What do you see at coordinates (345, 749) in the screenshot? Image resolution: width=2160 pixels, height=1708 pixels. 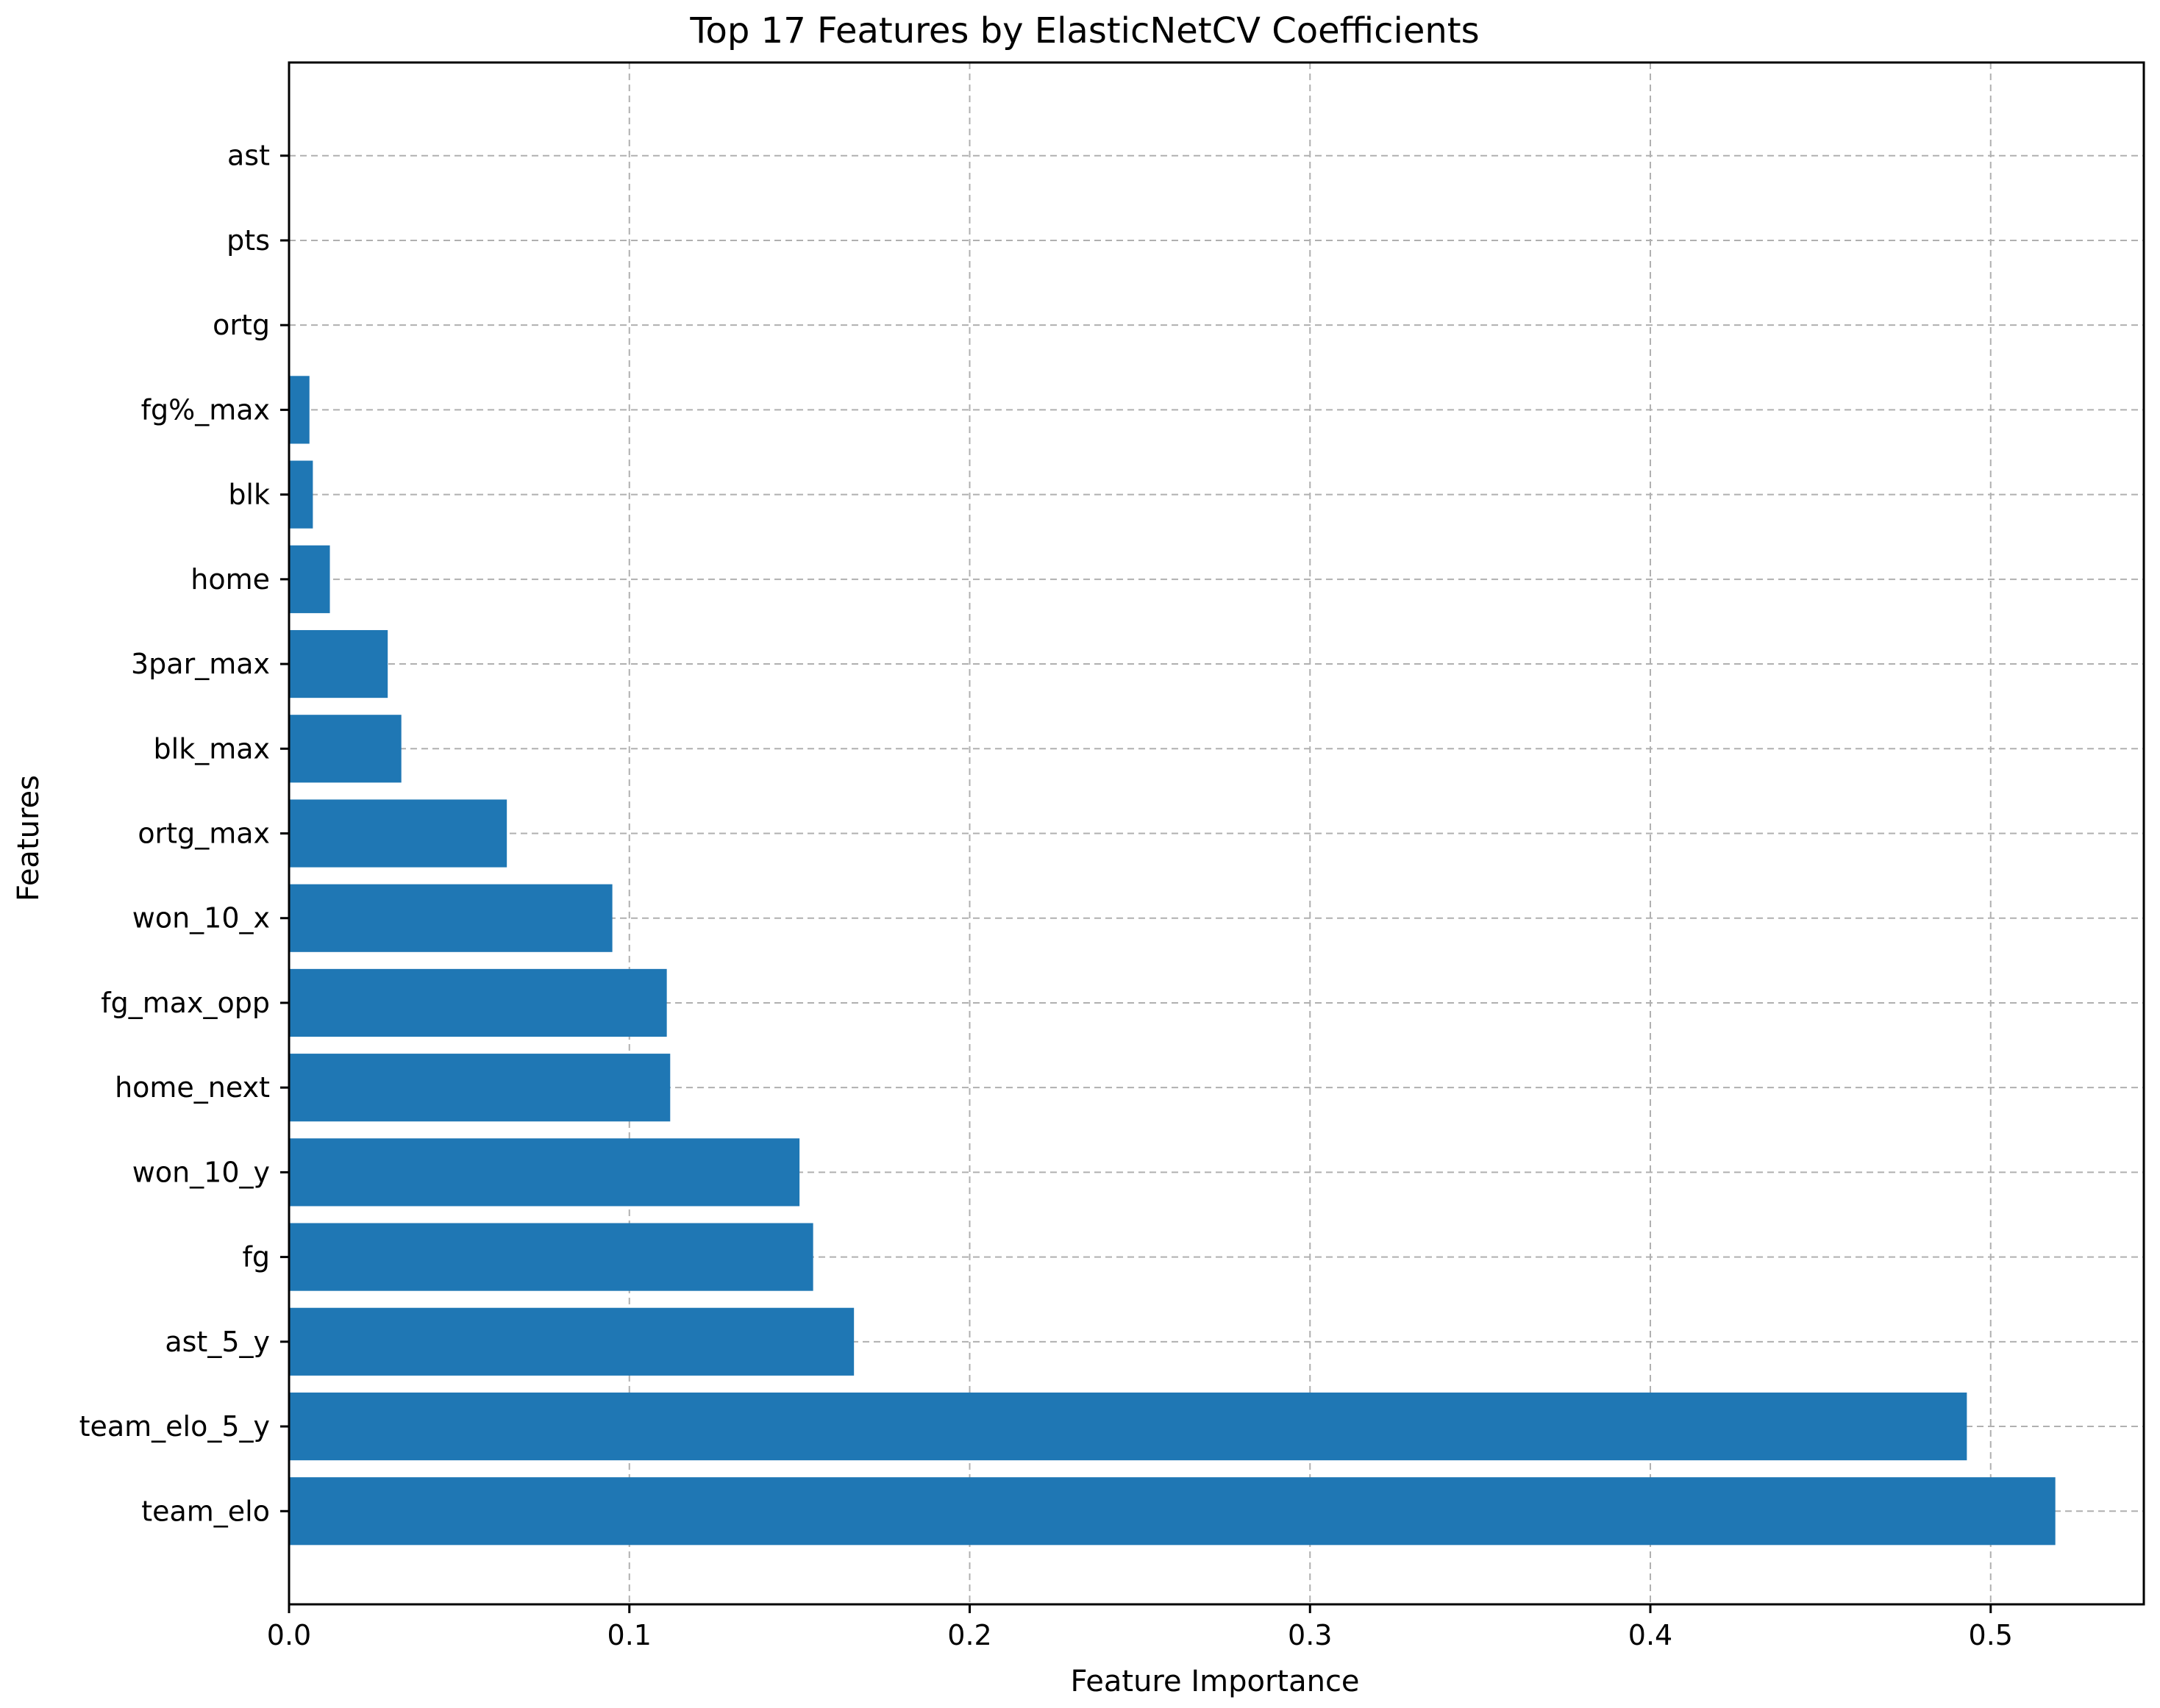 I see `bar-blk_max` at bounding box center [345, 749].